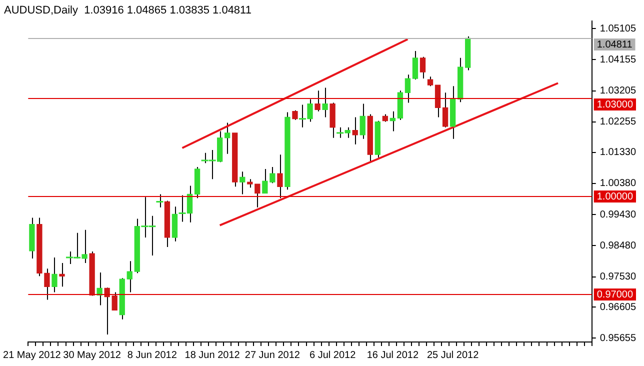 The width and height of the screenshot is (644, 366). I want to click on y-tick-label: 1.05105, so click(618, 28).